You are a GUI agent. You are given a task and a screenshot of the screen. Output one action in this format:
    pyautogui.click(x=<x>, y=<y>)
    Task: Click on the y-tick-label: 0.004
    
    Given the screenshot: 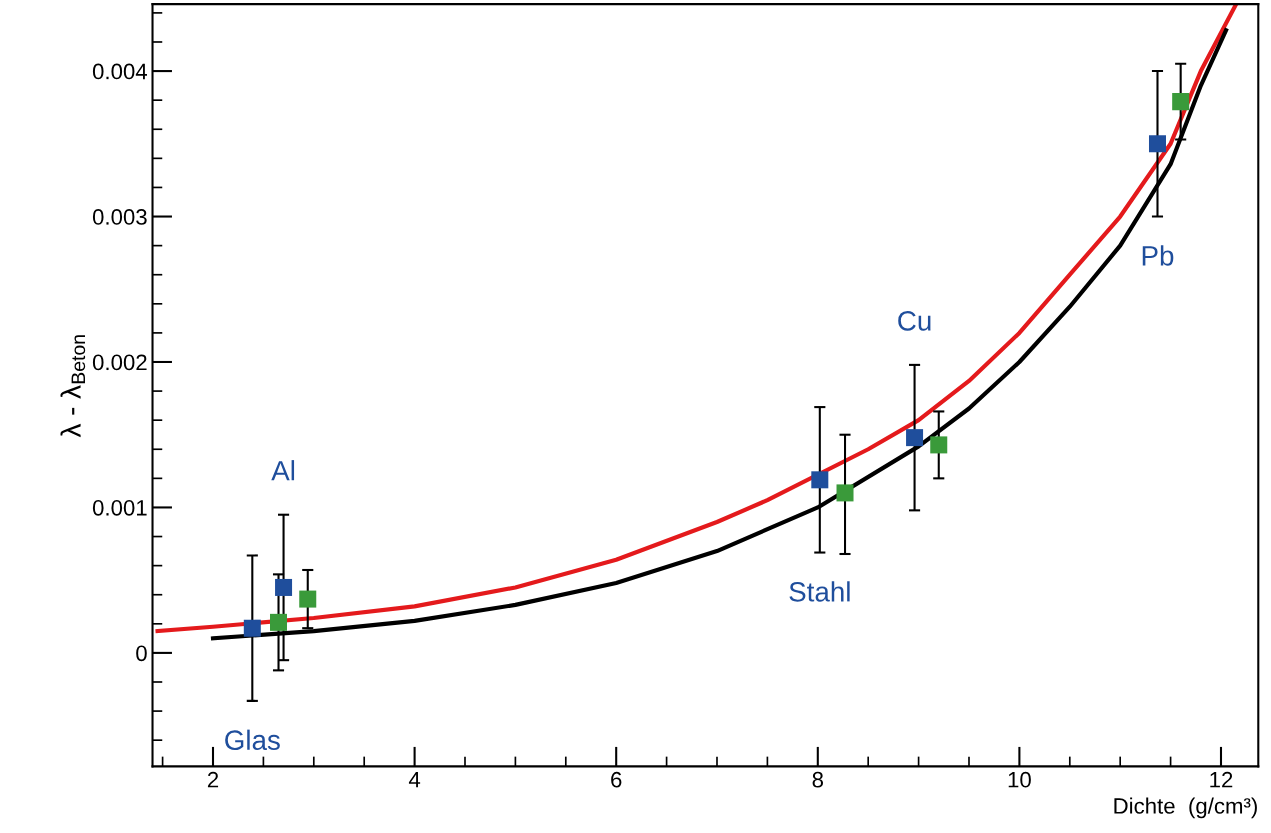 What is the action you would take?
    pyautogui.click(x=120, y=71)
    